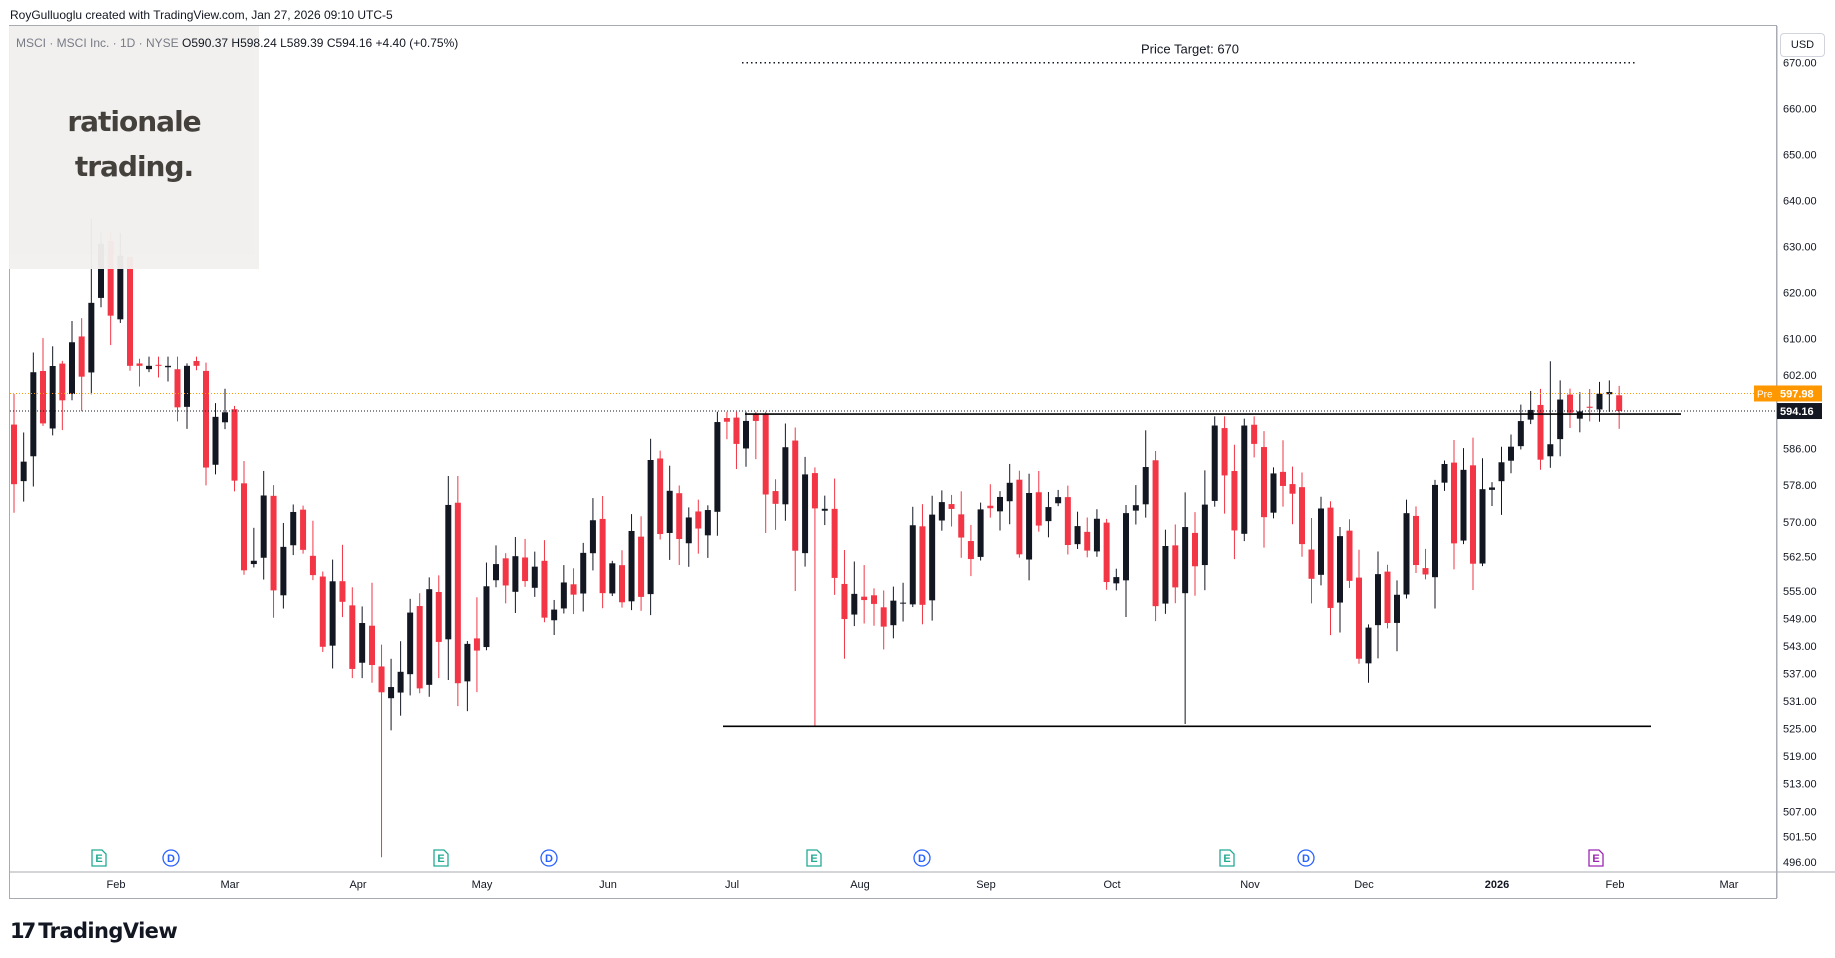 The image size is (1835, 958). What do you see at coordinates (1800, 523) in the screenshot?
I see `y-tick-label: 570.00` at bounding box center [1800, 523].